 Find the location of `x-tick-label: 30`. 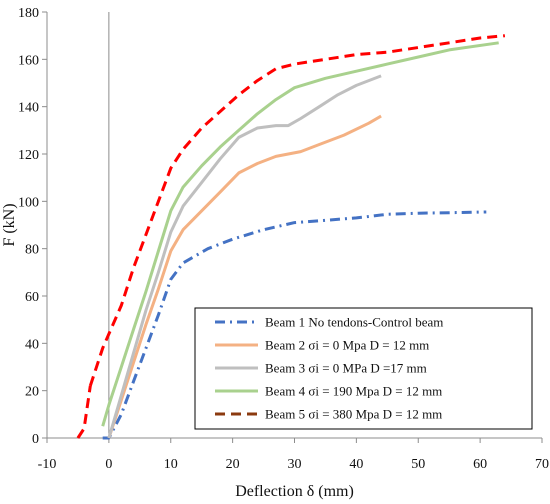

x-tick-label: 30 is located at coordinates (295, 464).